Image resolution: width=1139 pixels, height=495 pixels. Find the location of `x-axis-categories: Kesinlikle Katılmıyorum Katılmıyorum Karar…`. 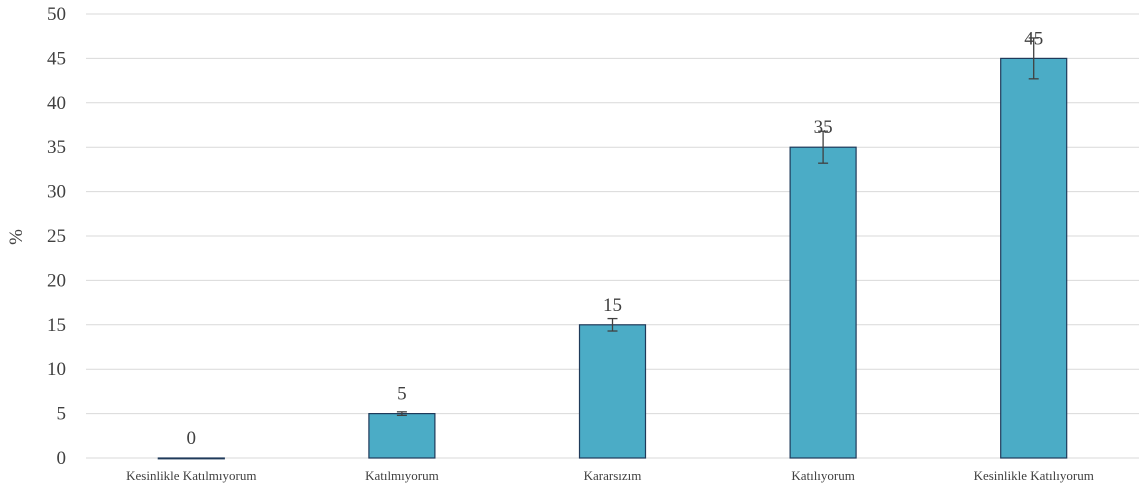

x-axis-categories: Kesinlikle Katılmıyorum Katılmıyorum Karar… is located at coordinates (610, 475).